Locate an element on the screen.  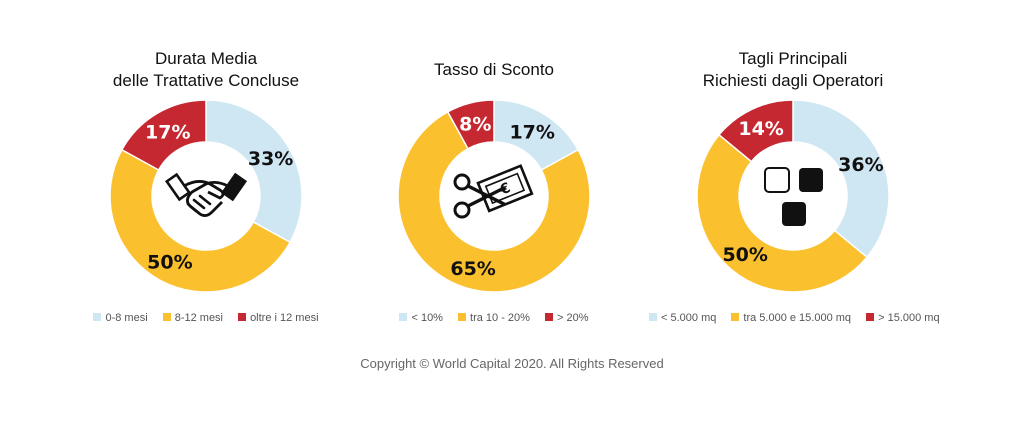
legend: 0-8 mesi 8-12 mesi oltre i 12 mesi is located at coordinates (206, 318).